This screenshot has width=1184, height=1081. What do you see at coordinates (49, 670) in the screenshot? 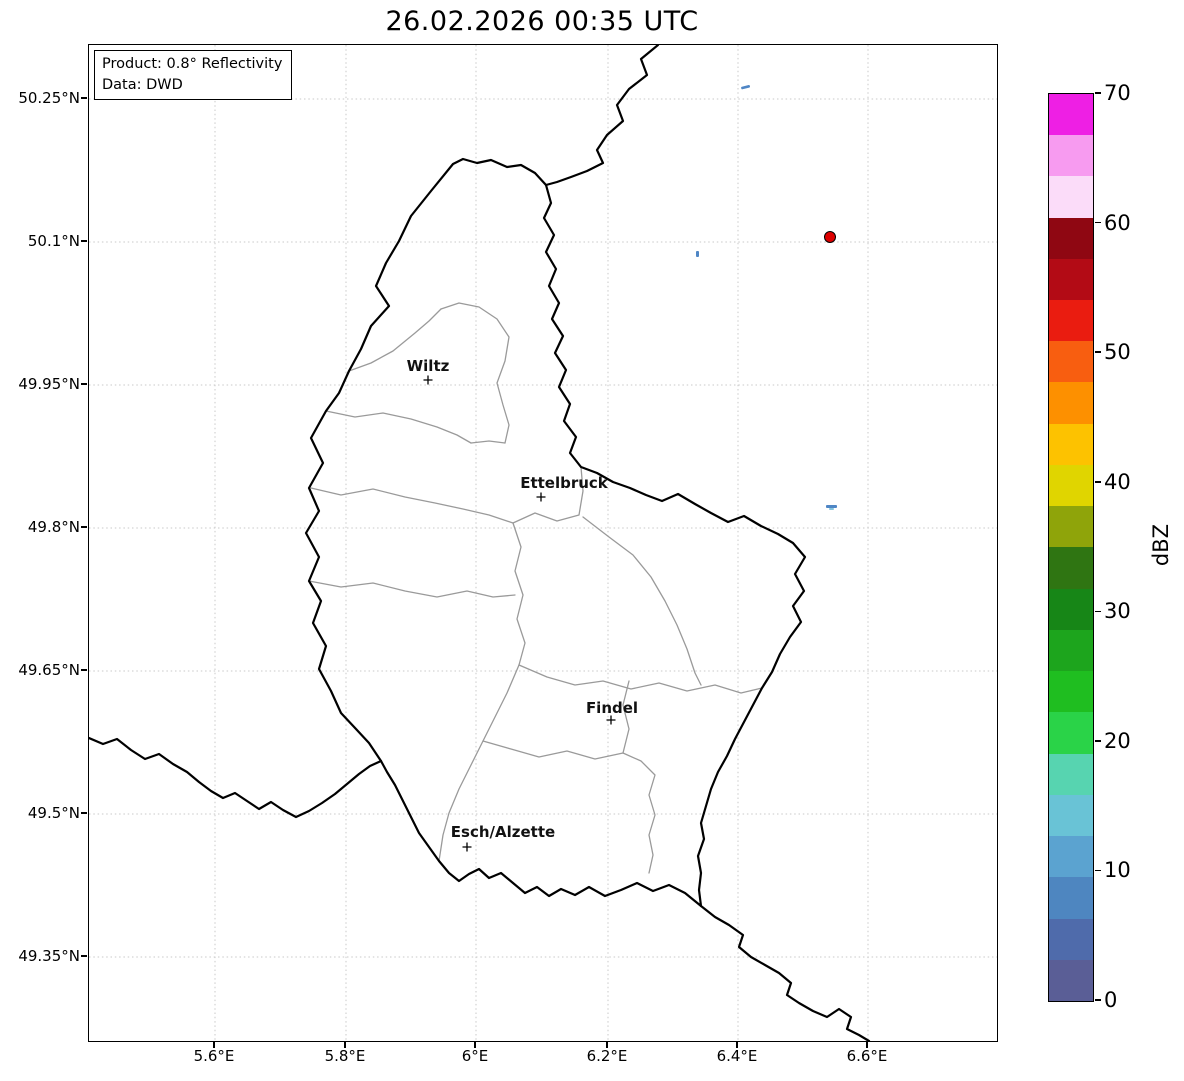
I see `y-tick-label: 49.65°N` at bounding box center [49, 670].